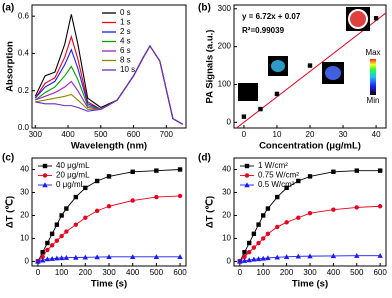 Image resolution: width=392 pixels, height=298 pixels. What do you see at coordinates (10, 66) in the screenshot?
I see `y-axis-label: Absorption` at bounding box center [10, 66].